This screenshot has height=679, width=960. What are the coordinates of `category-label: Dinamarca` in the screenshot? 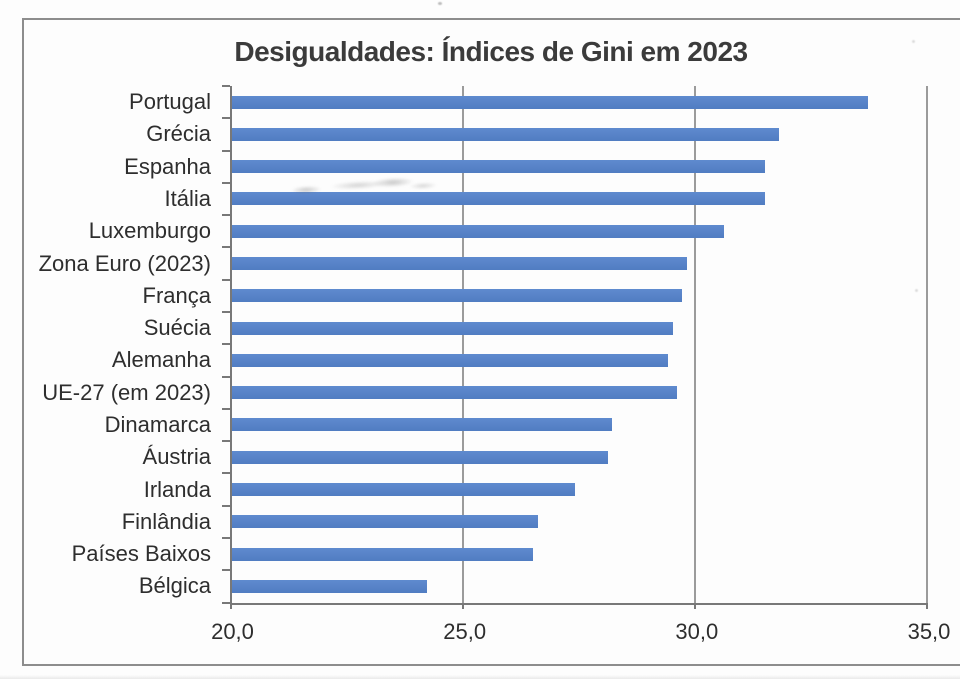 It's located at (157, 424).